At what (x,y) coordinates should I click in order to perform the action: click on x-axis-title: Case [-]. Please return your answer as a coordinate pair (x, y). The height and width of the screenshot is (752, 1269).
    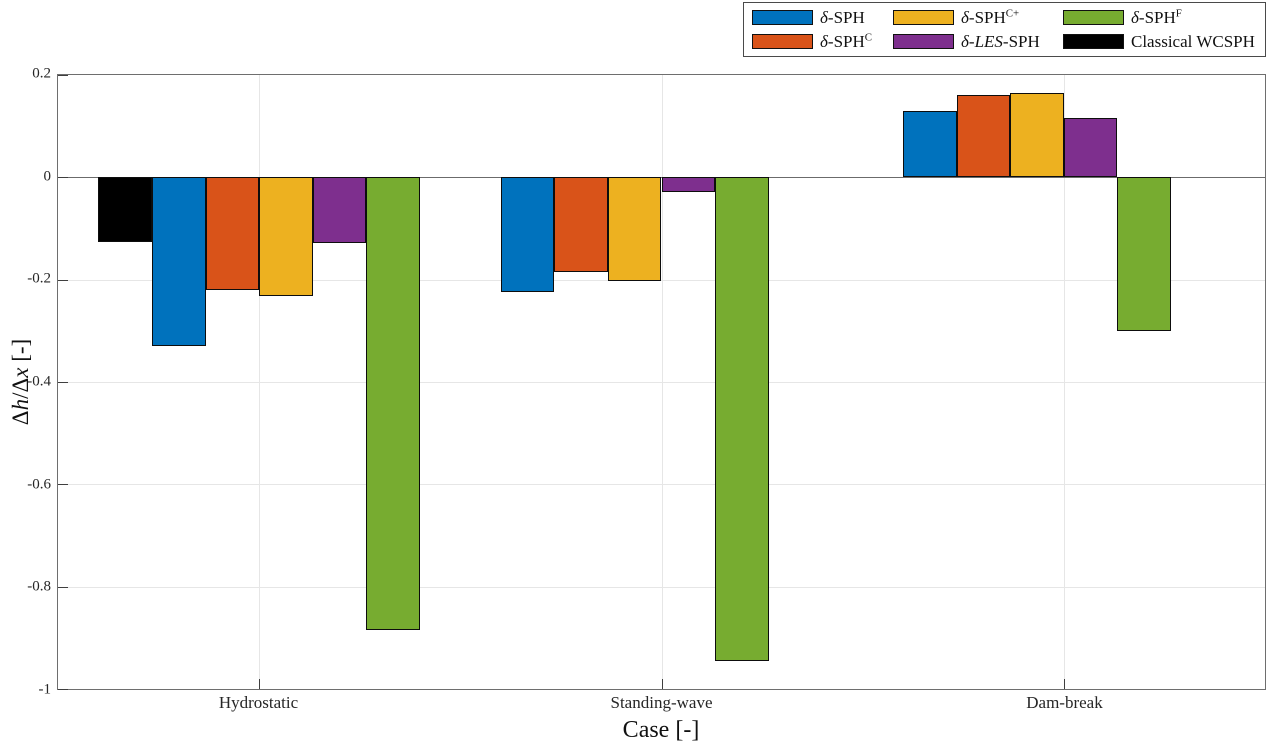
    Looking at the image, I should click on (661, 730).